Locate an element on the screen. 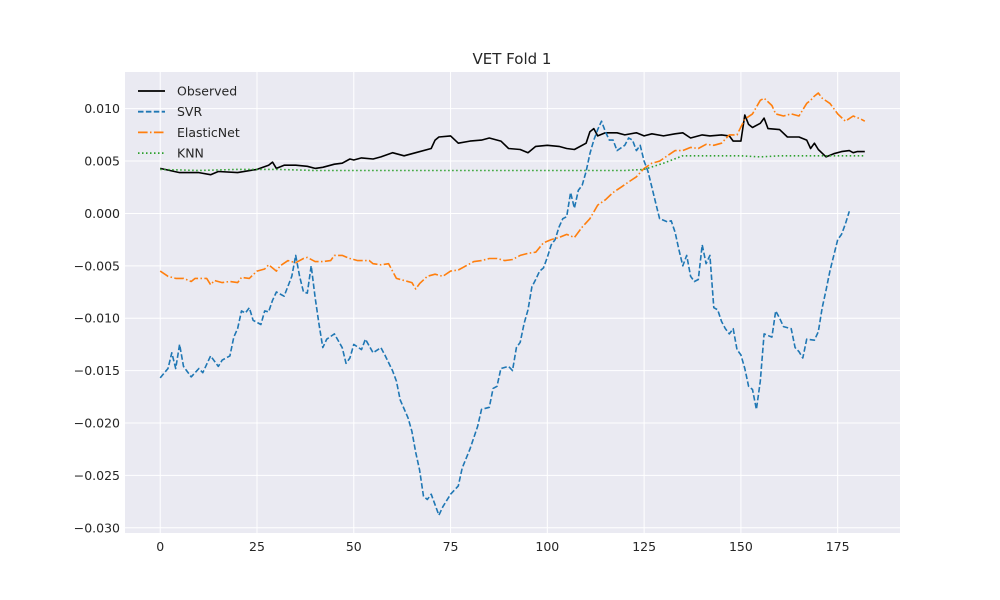 The height and width of the screenshot is (600, 1000). y-tick-label: −0.015 is located at coordinates (97, 370).